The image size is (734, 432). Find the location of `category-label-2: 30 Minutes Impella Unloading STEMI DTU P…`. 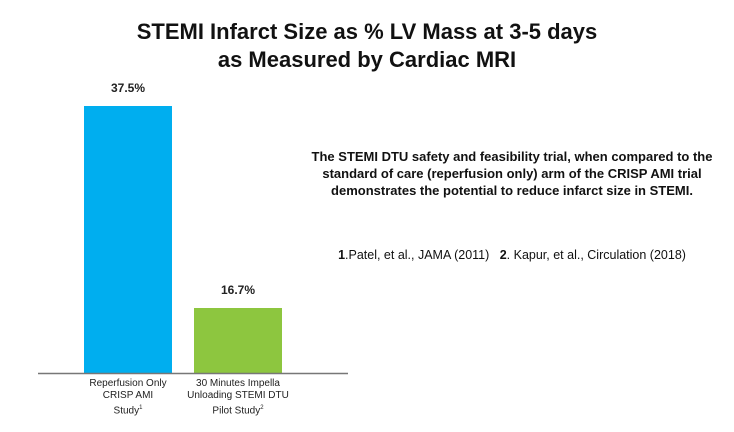

category-label-2: 30 Minutes Impella Unloading STEMI DTU P… is located at coordinates (238, 397).